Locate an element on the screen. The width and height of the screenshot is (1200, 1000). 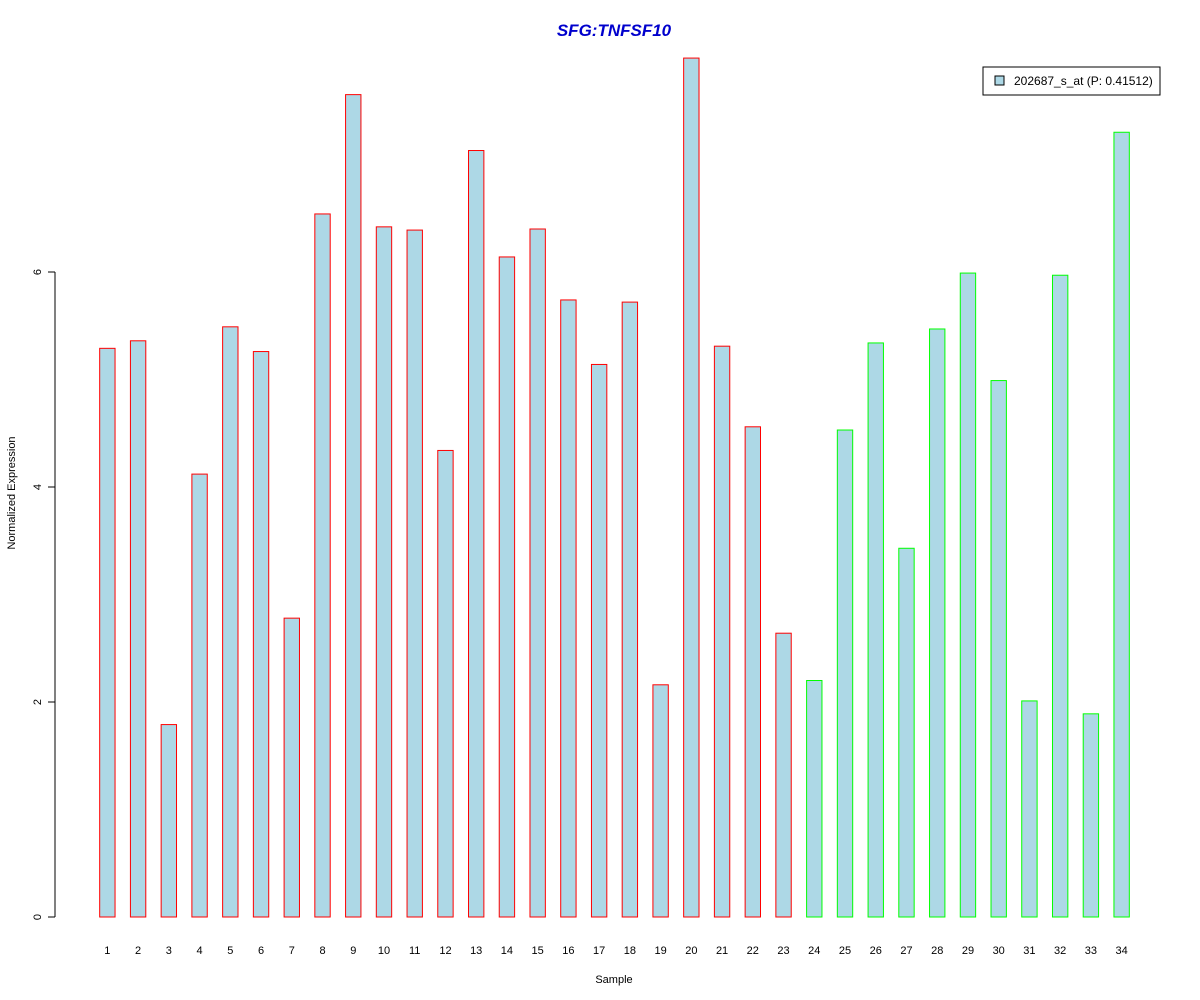
y-tick-label: 6 is located at coordinates (38, 272).